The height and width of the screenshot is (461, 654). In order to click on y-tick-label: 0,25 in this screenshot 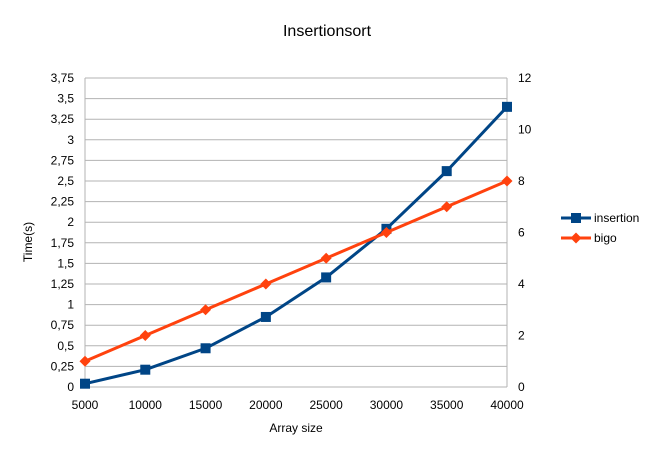, I will do `click(63, 366)`.